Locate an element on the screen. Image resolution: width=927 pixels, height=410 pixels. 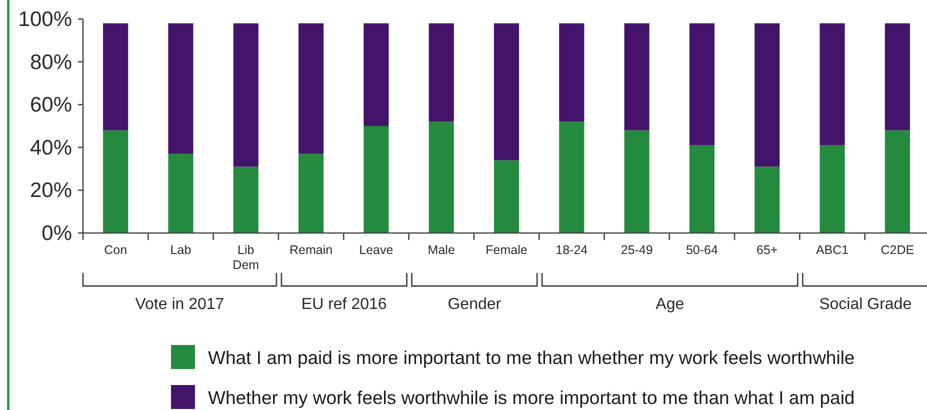
x-tick-label: Leave is located at coordinates (376, 250).